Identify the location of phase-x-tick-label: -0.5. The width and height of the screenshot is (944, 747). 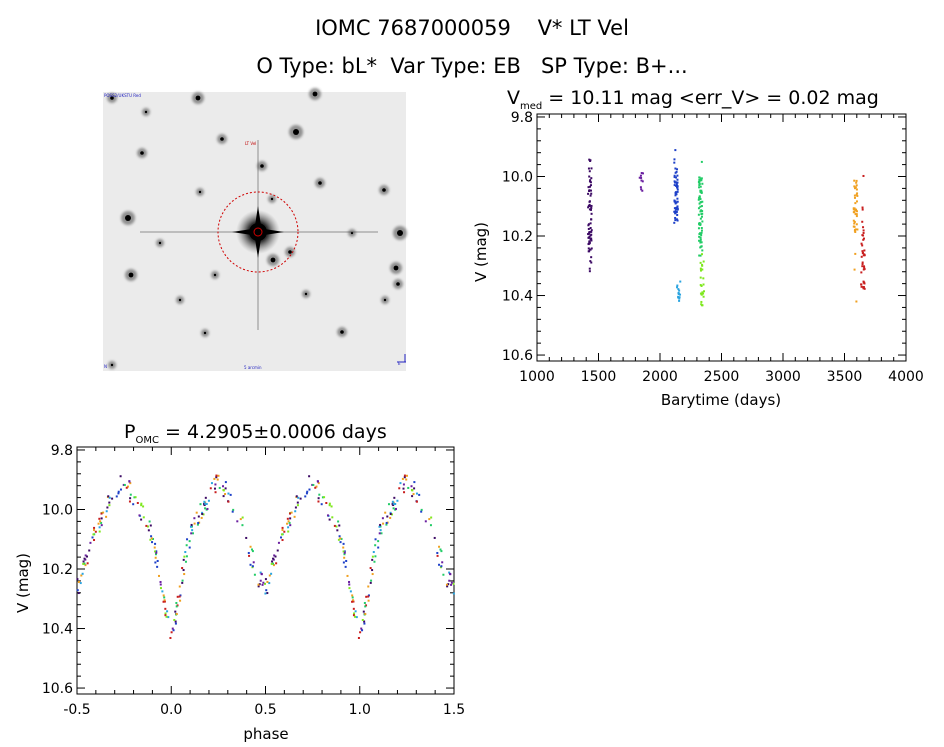
(76, 710).